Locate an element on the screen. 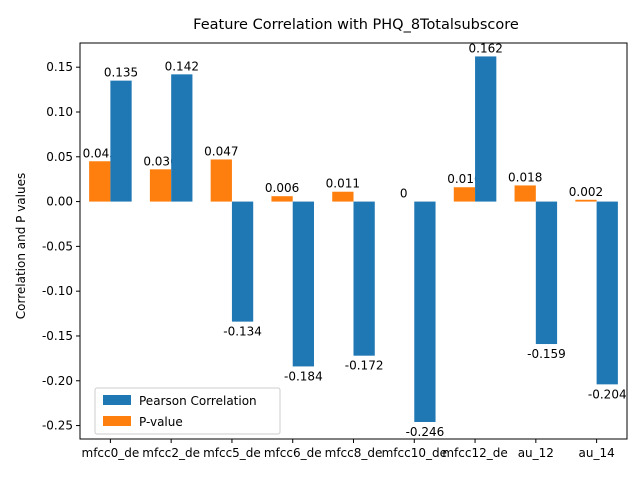 The height and width of the screenshot is (480, 640). data-label-p-value-mfcc8-de: 0.011 is located at coordinates (343, 184).